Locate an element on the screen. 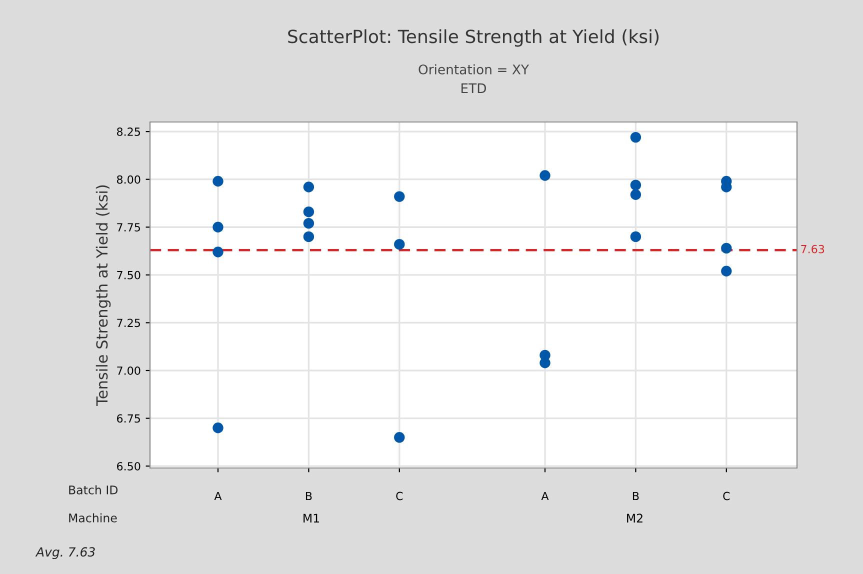 Image resolution: width=863 pixels, height=574 pixels. x-axis-title: M2 is located at coordinates (634, 518).